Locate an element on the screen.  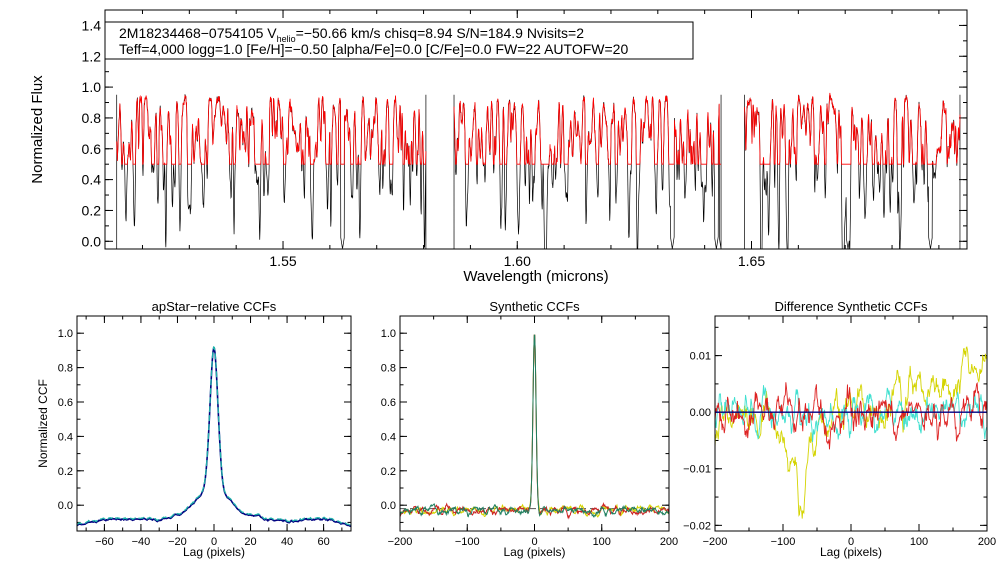
panel-title: Difference Synthetic CCFs is located at coordinates (851, 306).